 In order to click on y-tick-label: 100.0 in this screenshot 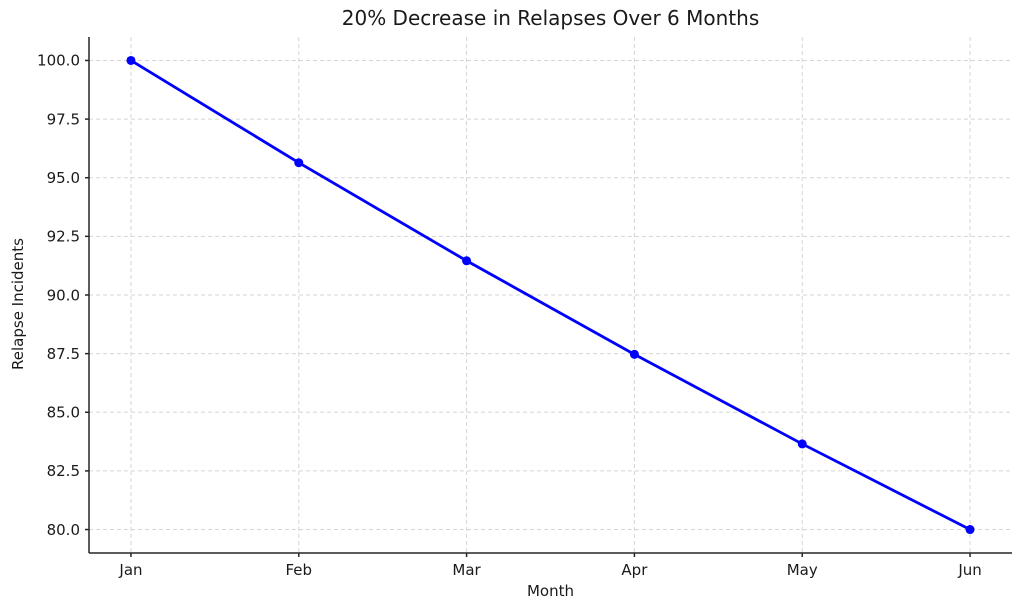, I will do `click(58, 61)`.